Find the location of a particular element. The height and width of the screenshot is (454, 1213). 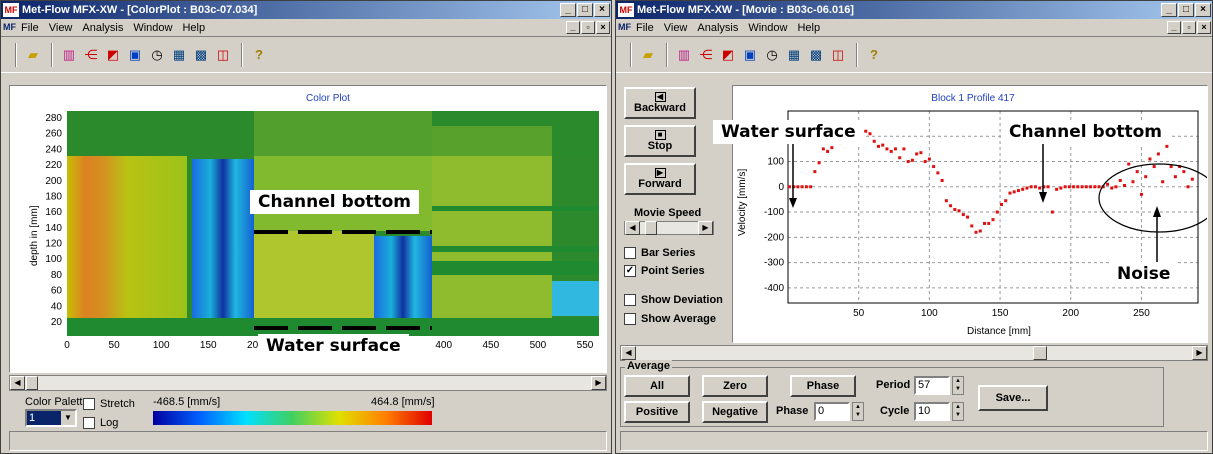

arrow-bottom-head is located at coordinates (1043, 197).